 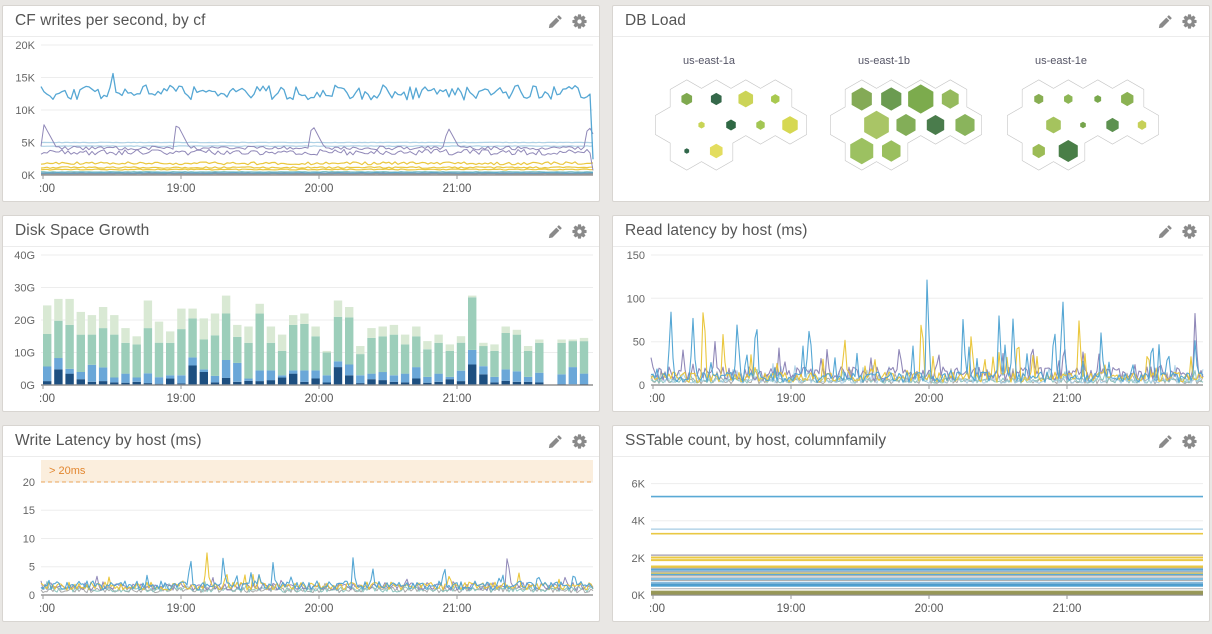 What do you see at coordinates (29, 144) in the screenshot?
I see `svg-text: 5K` at bounding box center [29, 144].